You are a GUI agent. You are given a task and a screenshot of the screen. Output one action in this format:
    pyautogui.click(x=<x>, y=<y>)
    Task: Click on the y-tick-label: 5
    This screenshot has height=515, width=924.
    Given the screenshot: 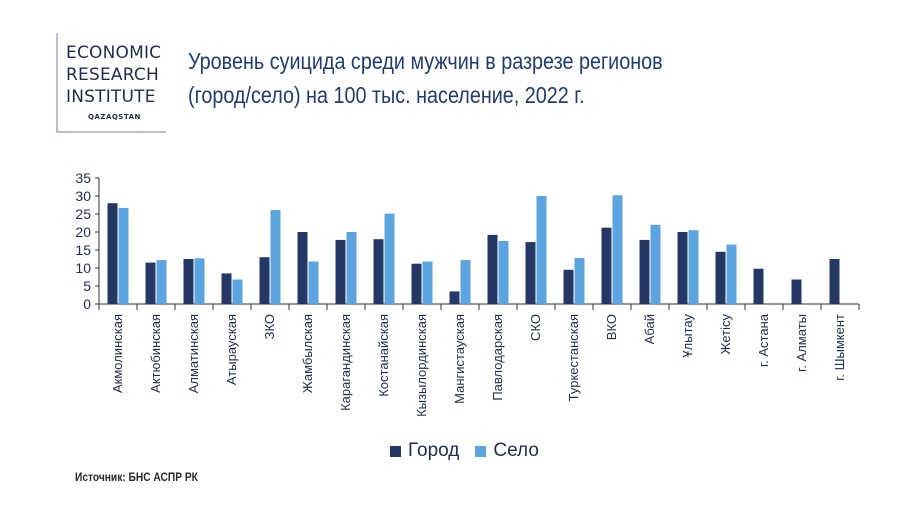 What is the action you would take?
    pyautogui.click(x=87, y=286)
    